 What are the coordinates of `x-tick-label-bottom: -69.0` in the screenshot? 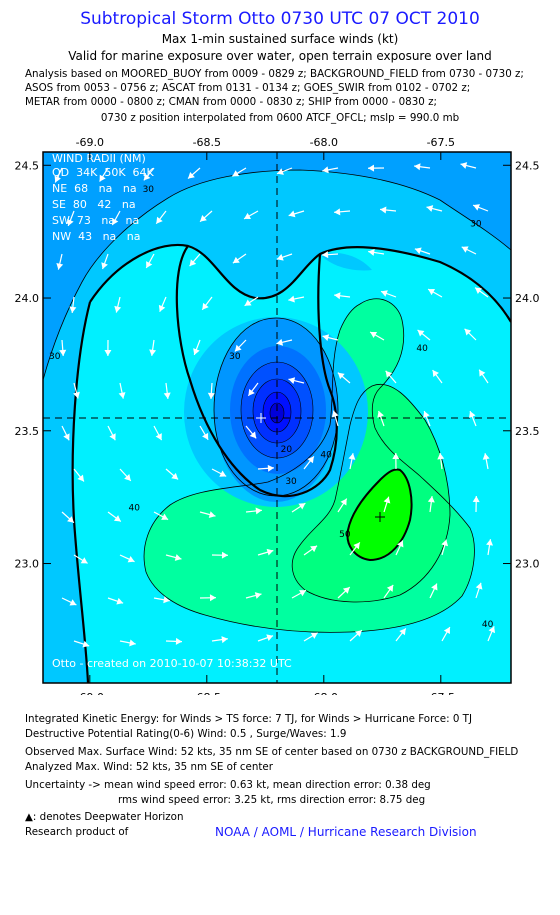 It's located at (90, 693).